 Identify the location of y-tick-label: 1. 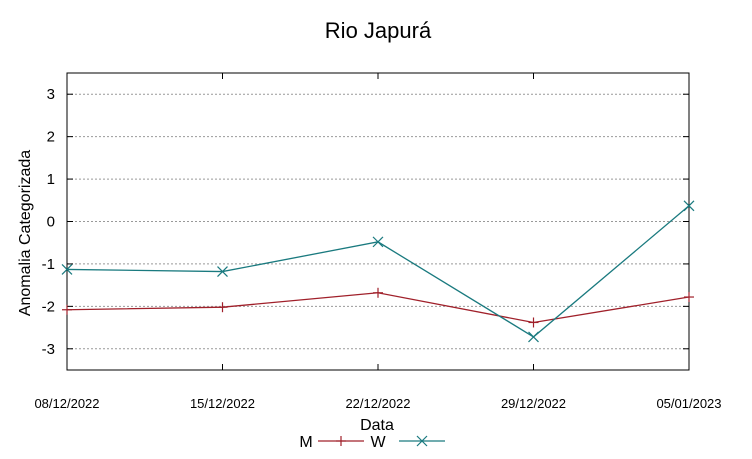
(51, 179).